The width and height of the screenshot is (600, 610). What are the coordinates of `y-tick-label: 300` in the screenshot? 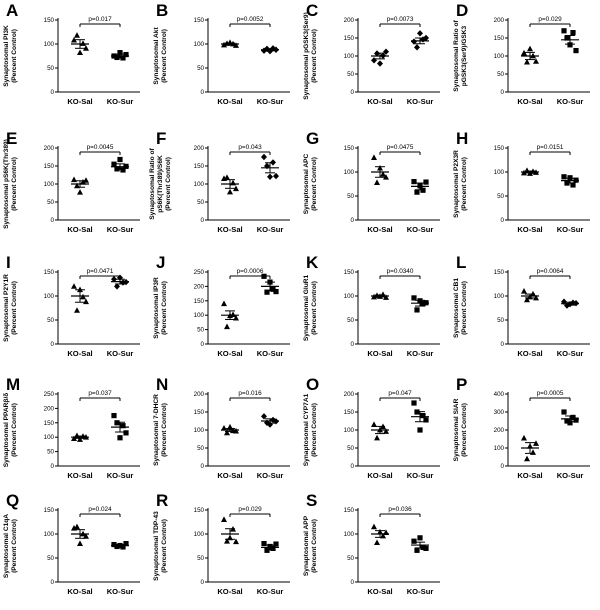 It's located at (499, 412).